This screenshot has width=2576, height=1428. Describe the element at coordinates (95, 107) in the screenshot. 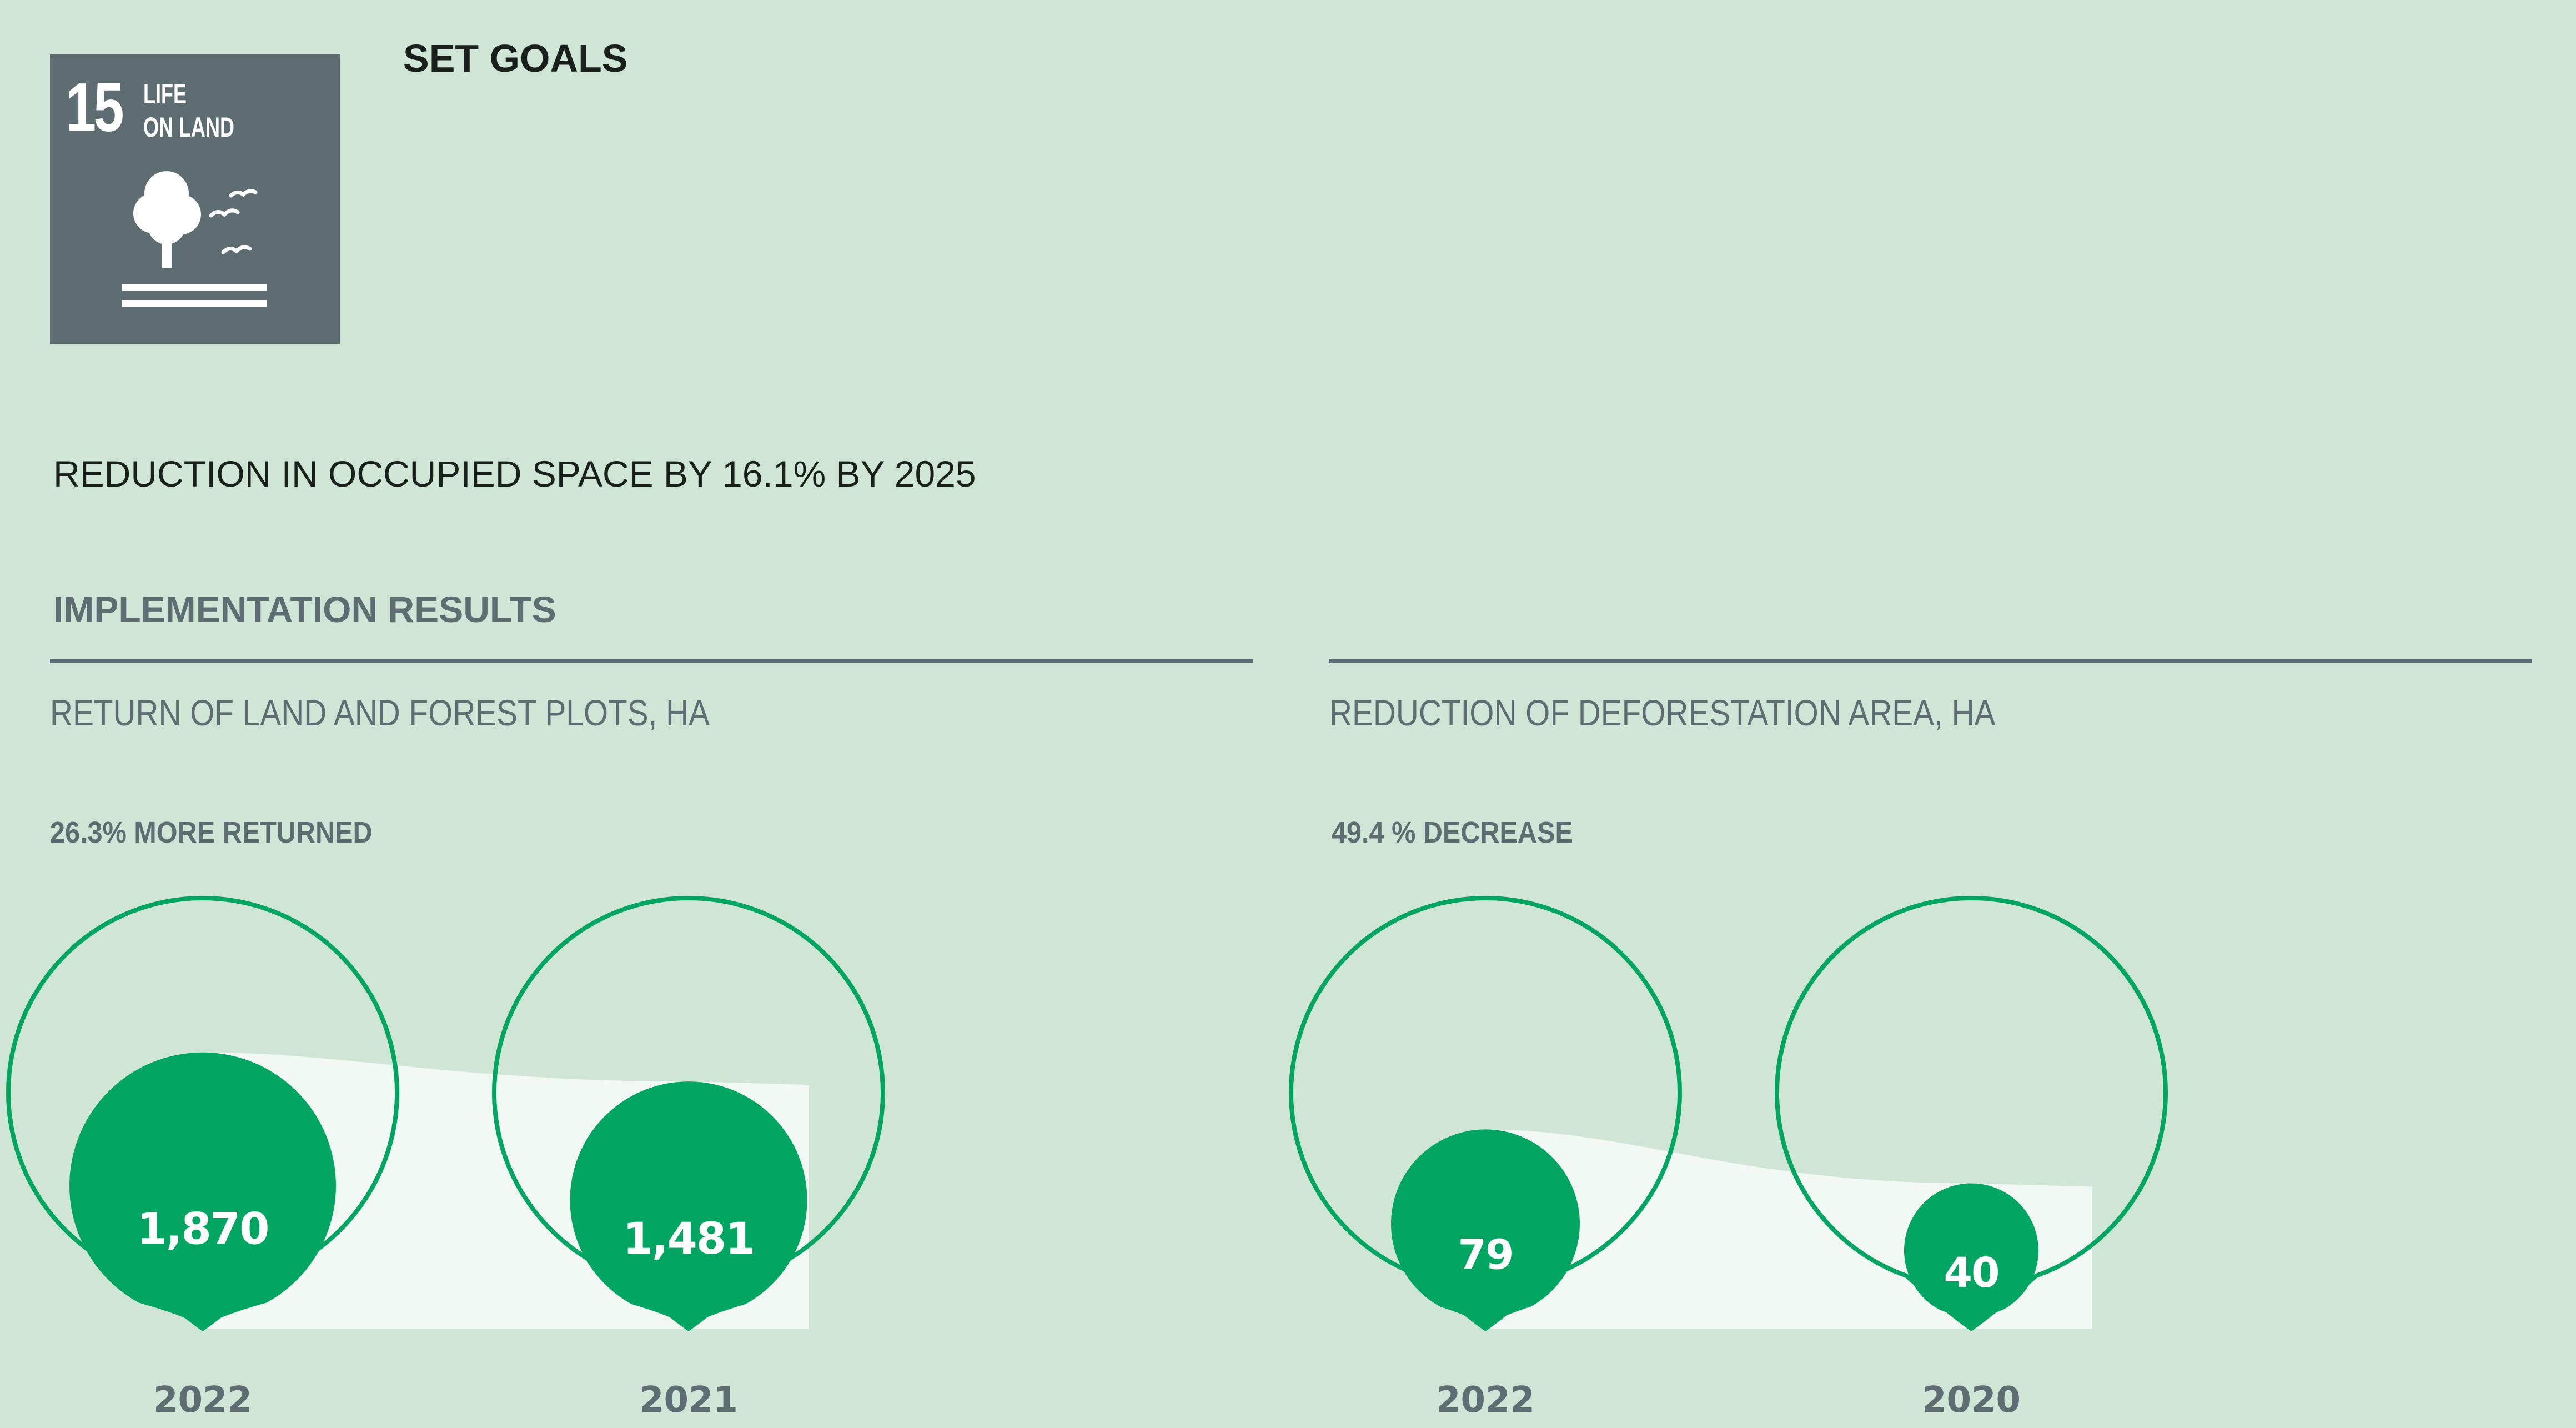

I see `sdg-number: 15` at that location.